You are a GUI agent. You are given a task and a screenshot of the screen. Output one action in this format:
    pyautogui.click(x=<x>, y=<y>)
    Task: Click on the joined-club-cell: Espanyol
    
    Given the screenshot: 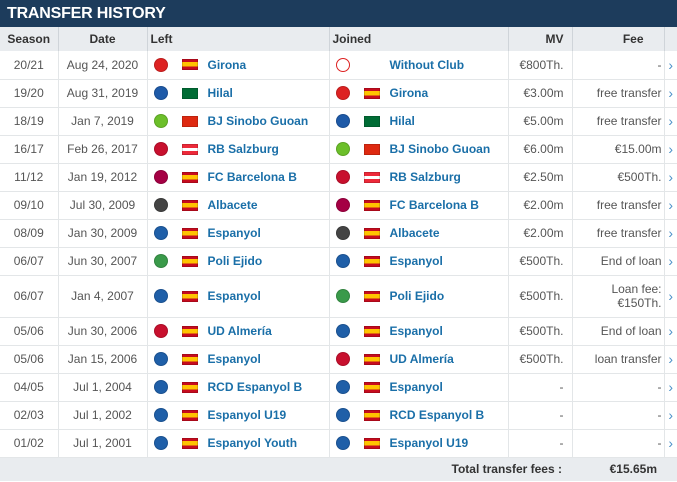 What is the action you would take?
    pyautogui.click(x=419, y=261)
    